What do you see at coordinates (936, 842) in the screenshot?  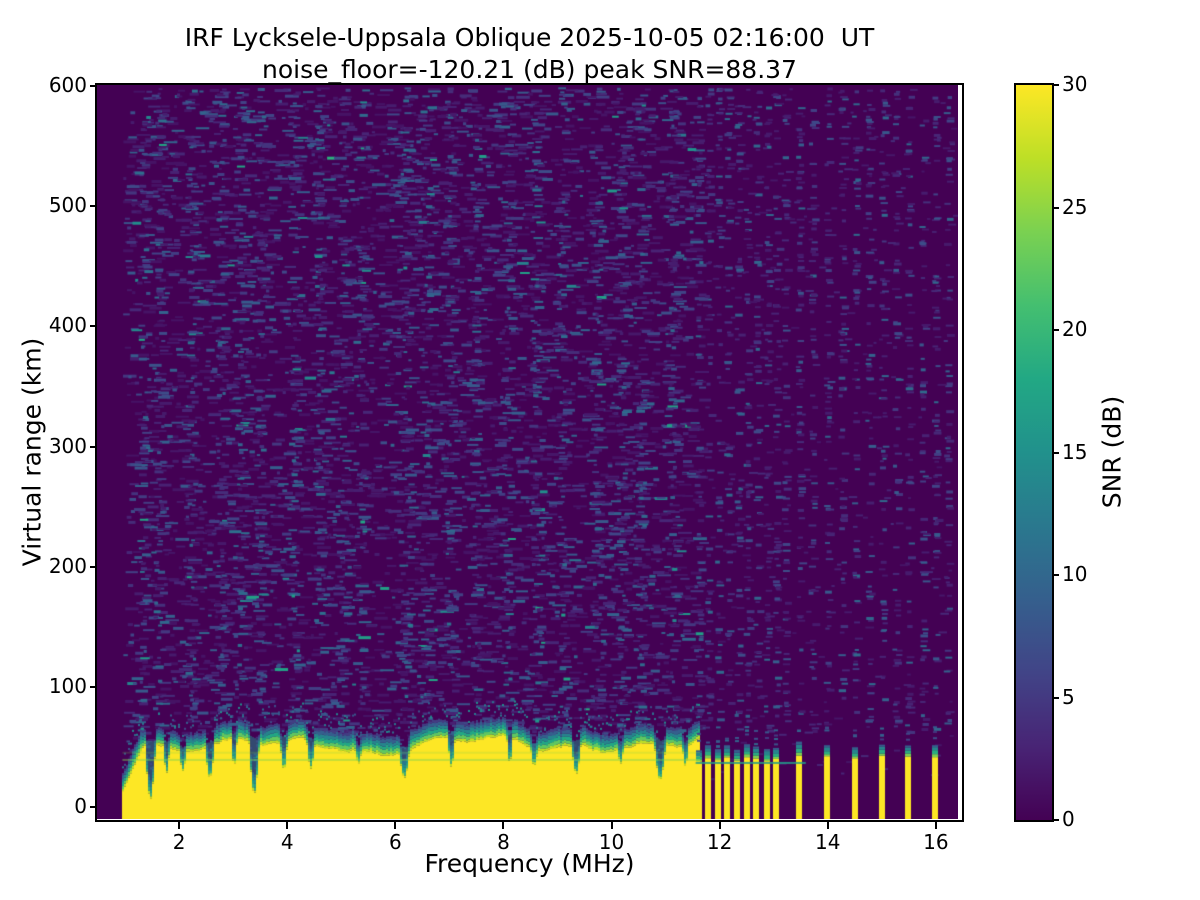 I see `x-tick-label: 16` at bounding box center [936, 842].